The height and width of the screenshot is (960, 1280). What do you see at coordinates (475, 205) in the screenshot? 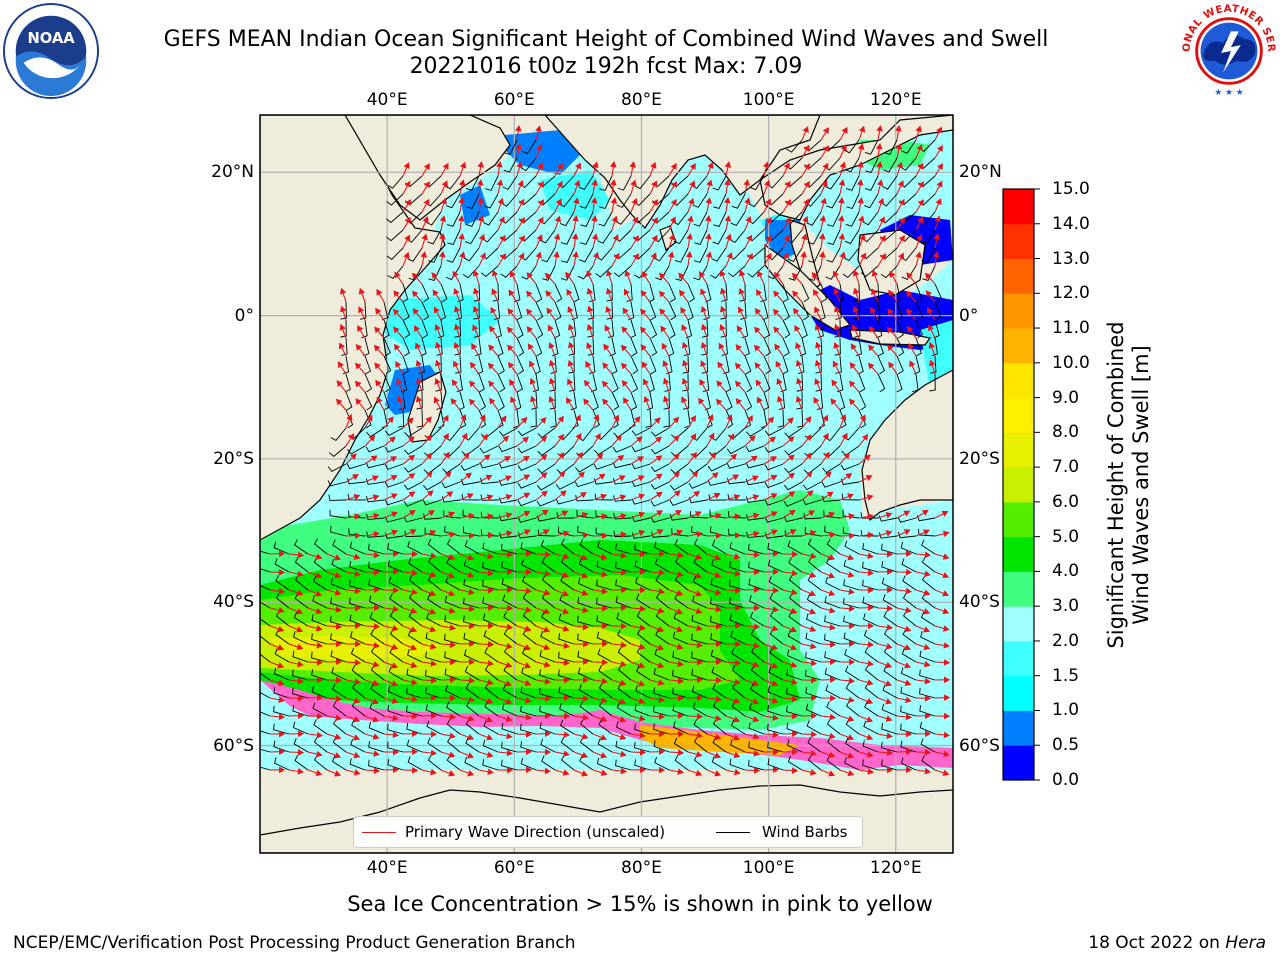
I see `low-wave-region` at bounding box center [475, 205].